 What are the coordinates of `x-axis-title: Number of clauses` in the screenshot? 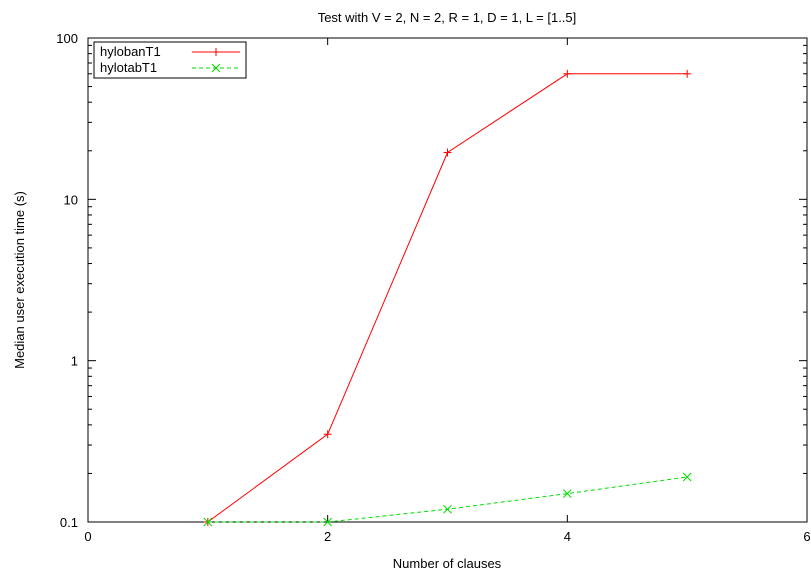 It's located at (447, 563).